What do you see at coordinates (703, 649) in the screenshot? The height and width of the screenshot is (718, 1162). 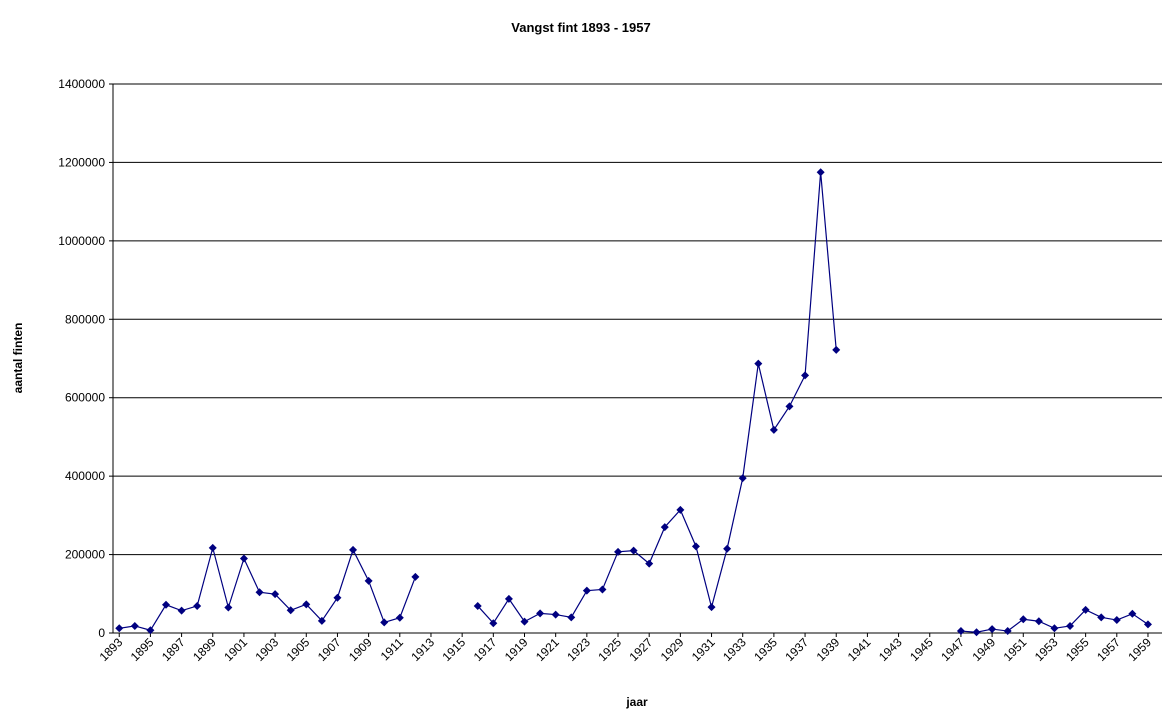 I see `x-tick-label: 1931` at bounding box center [703, 649].